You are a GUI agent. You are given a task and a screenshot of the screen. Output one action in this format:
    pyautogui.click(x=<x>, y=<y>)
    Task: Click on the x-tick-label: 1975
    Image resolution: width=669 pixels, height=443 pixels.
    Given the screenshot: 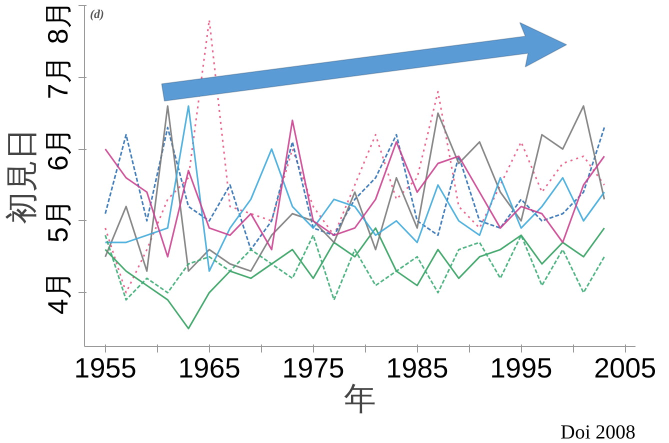 What is the action you would take?
    pyautogui.click(x=313, y=368)
    